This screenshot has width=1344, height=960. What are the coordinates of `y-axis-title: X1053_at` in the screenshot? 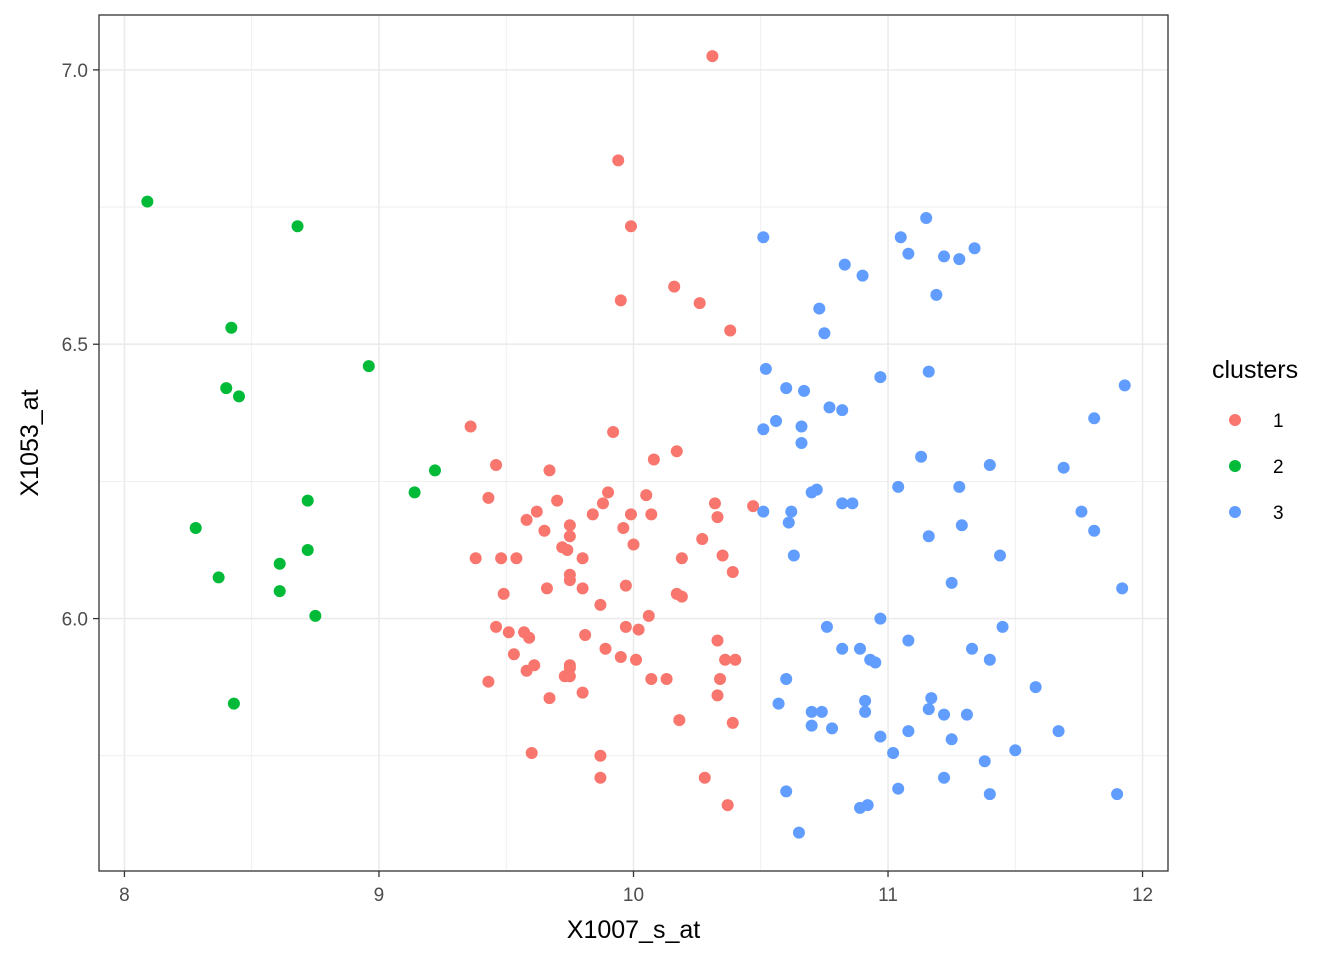 It's located at (30, 442).